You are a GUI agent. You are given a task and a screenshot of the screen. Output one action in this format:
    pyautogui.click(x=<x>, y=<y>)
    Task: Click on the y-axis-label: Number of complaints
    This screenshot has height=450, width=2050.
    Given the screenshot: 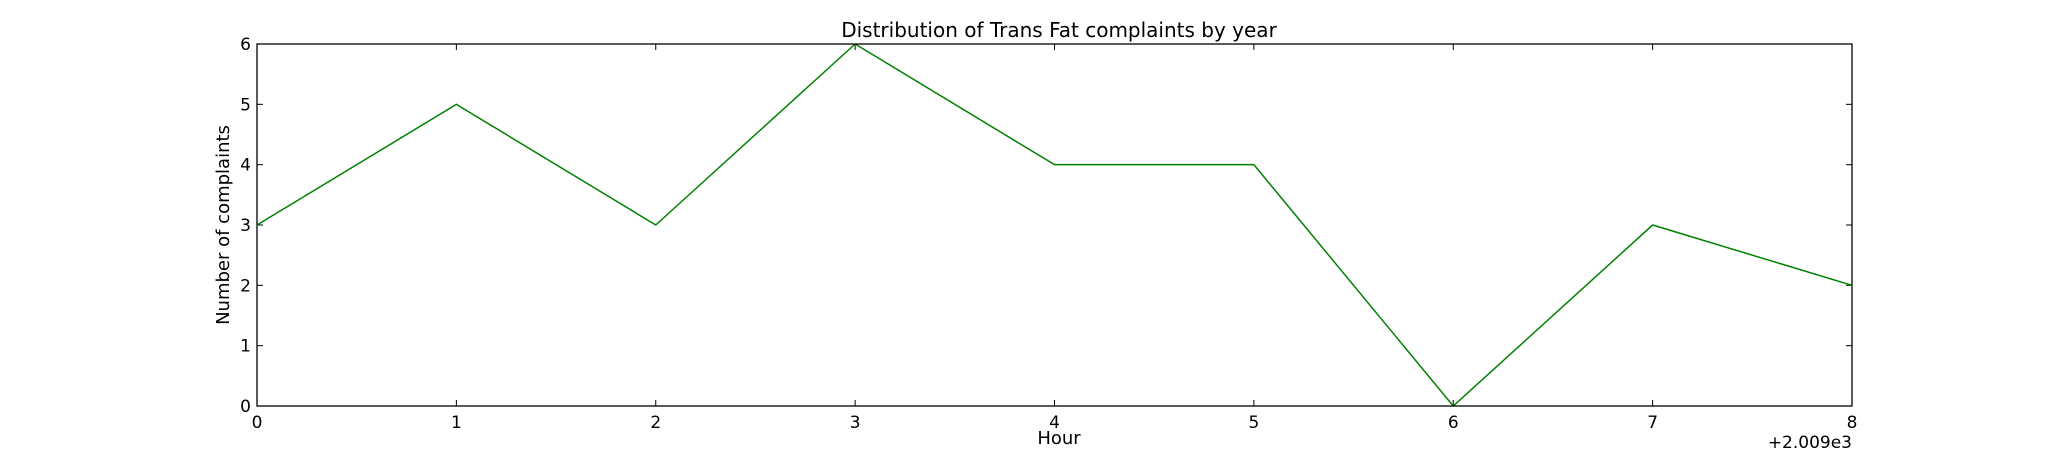 What is the action you would take?
    pyautogui.click(x=223, y=225)
    